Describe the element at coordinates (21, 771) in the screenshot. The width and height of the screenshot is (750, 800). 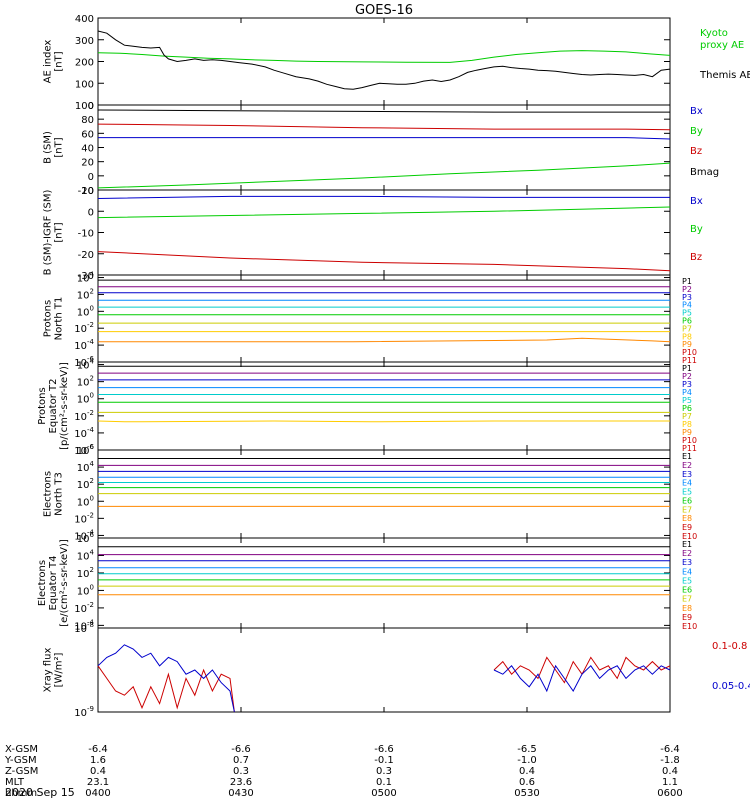
I see `ephemeris-row-label: Z-GSM` at that location.